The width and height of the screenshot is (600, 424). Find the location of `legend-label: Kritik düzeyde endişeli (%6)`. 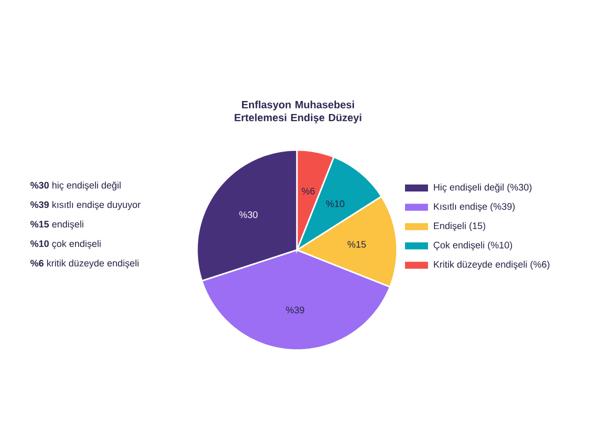

legend-label: Kritik düzeyde endişeli (%6) is located at coordinates (492, 265).